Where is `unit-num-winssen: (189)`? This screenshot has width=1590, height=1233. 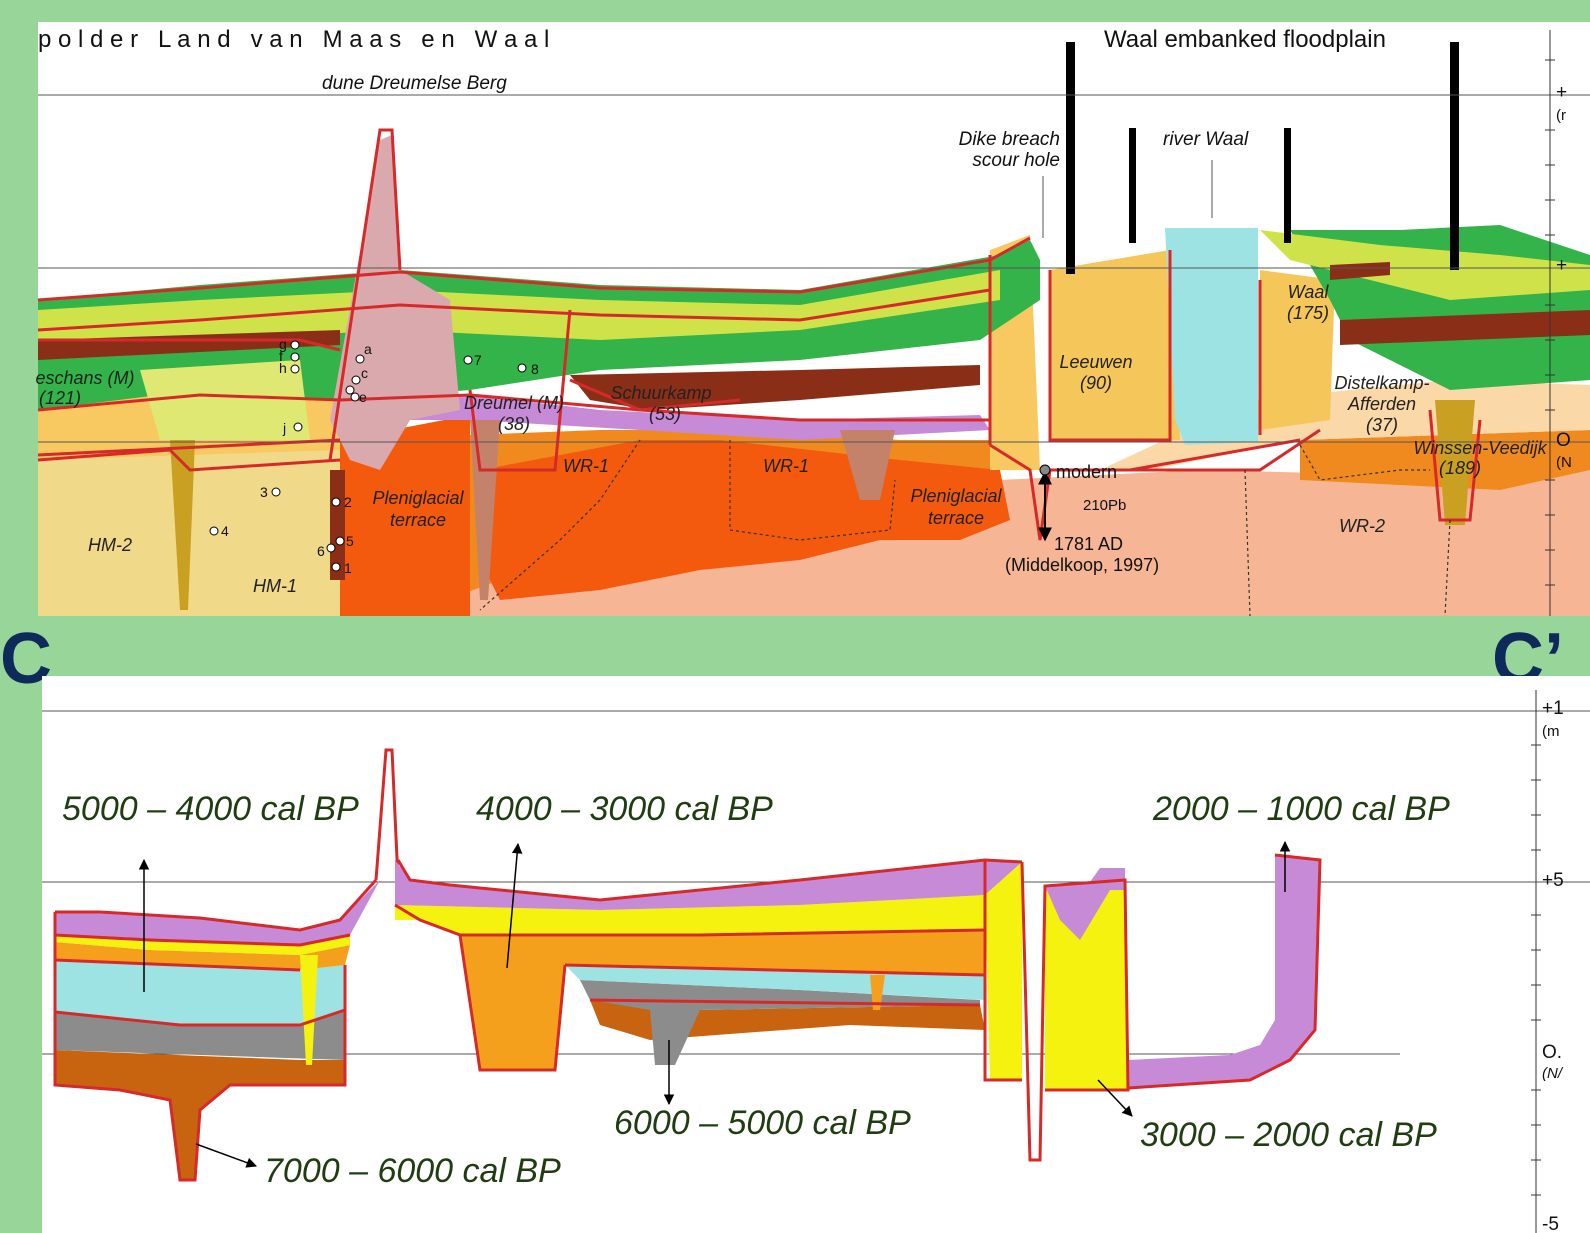 unit-num-winssen: (189) is located at coordinates (1460, 468).